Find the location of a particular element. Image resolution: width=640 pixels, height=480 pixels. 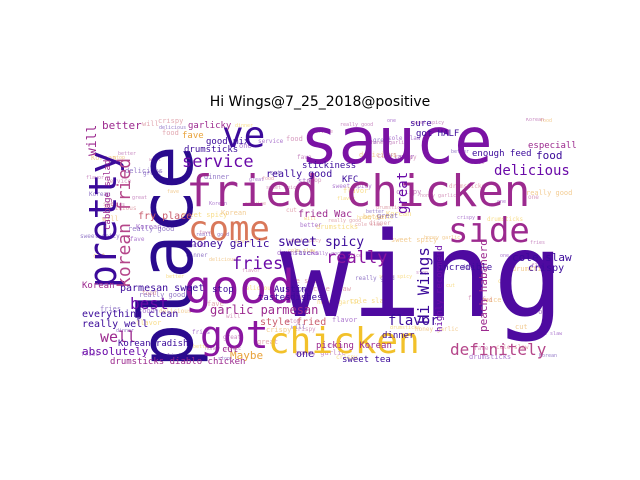

word-parmesan-sweet: parmesan sweet is located at coordinates (162, 288).